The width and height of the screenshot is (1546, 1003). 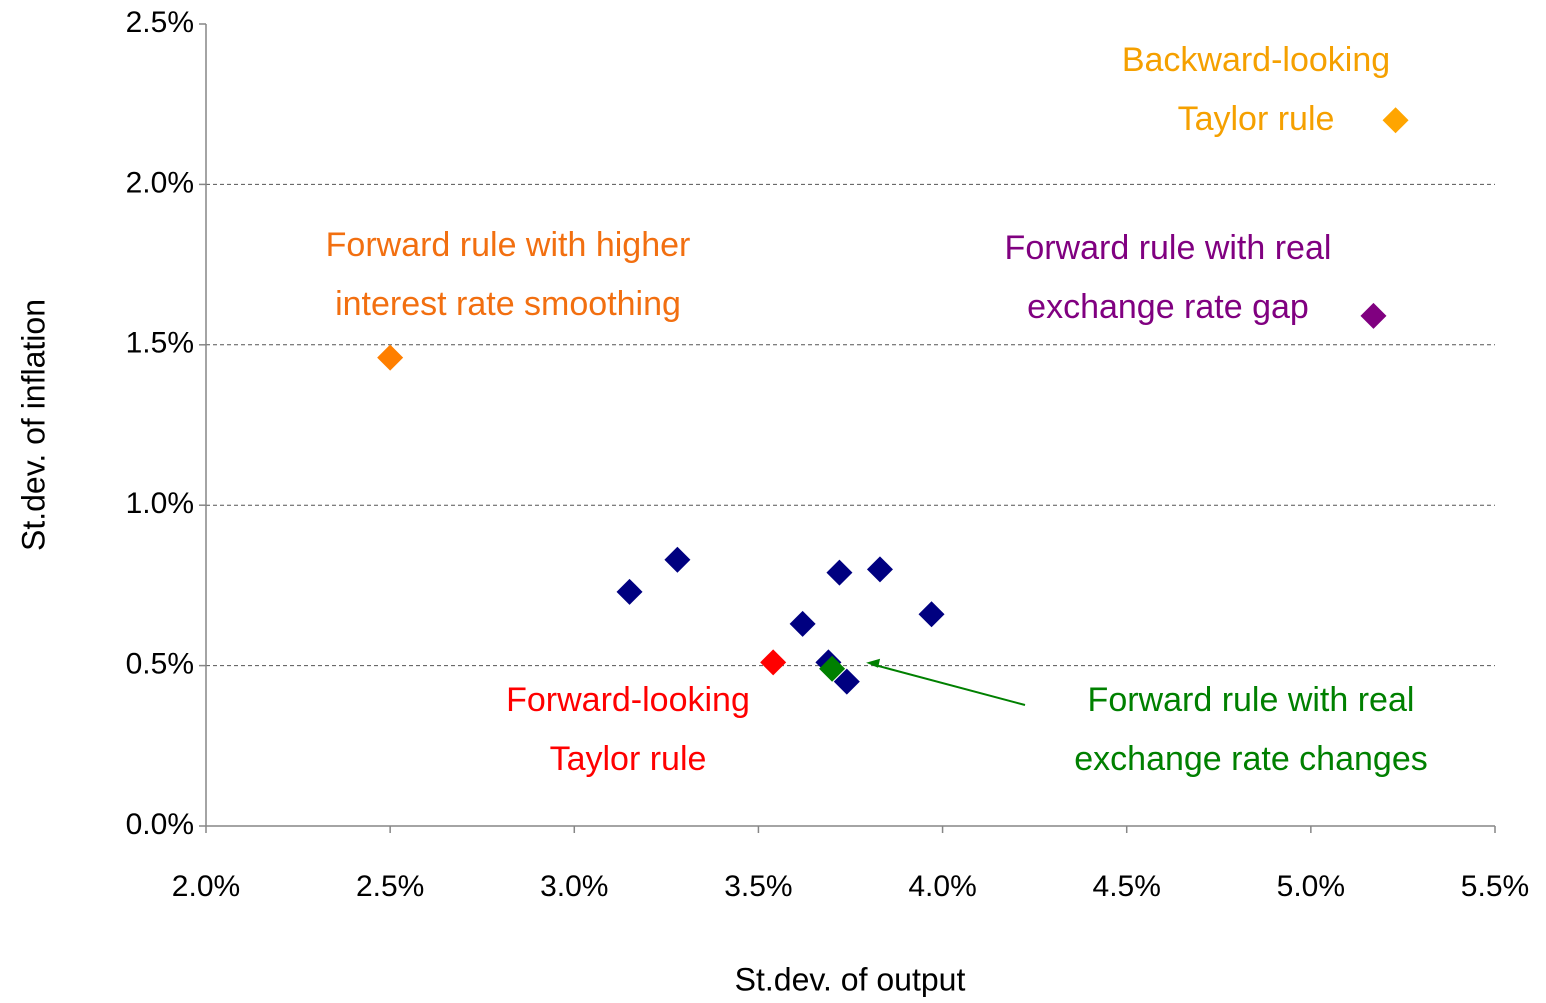 I want to click on arrow-head, so click(x=873, y=663).